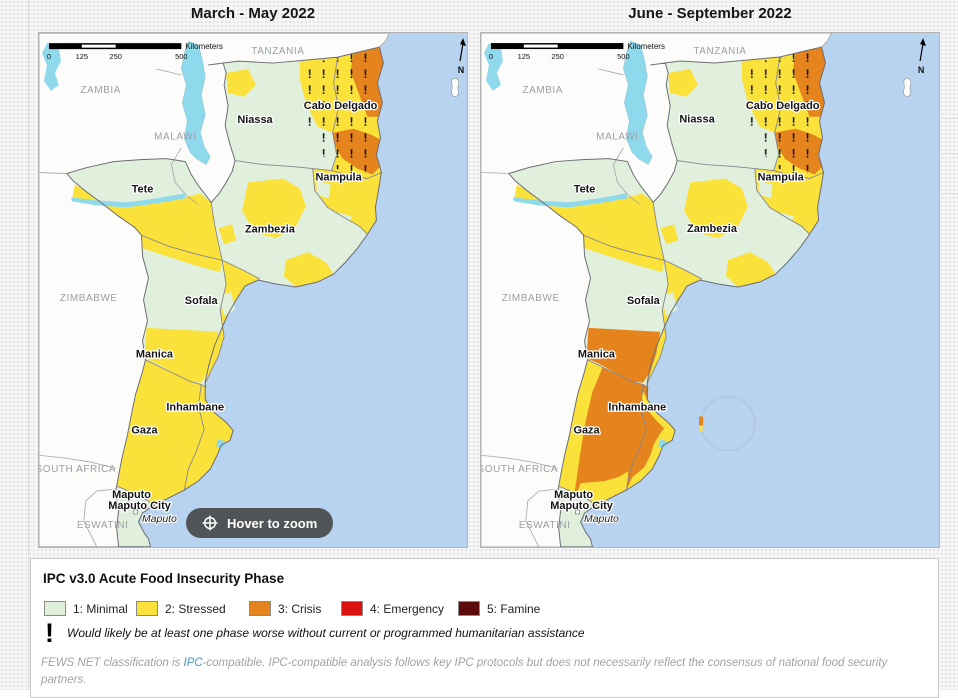 The height and width of the screenshot is (698, 958). What do you see at coordinates (710, 13) in the screenshot?
I see `map-title-june-september: June - September 2022` at bounding box center [710, 13].